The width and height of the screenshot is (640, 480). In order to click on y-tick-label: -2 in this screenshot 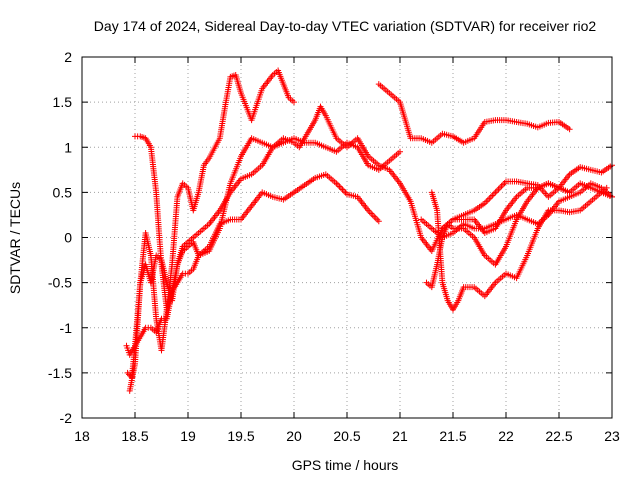, I will do `click(66, 418)`.